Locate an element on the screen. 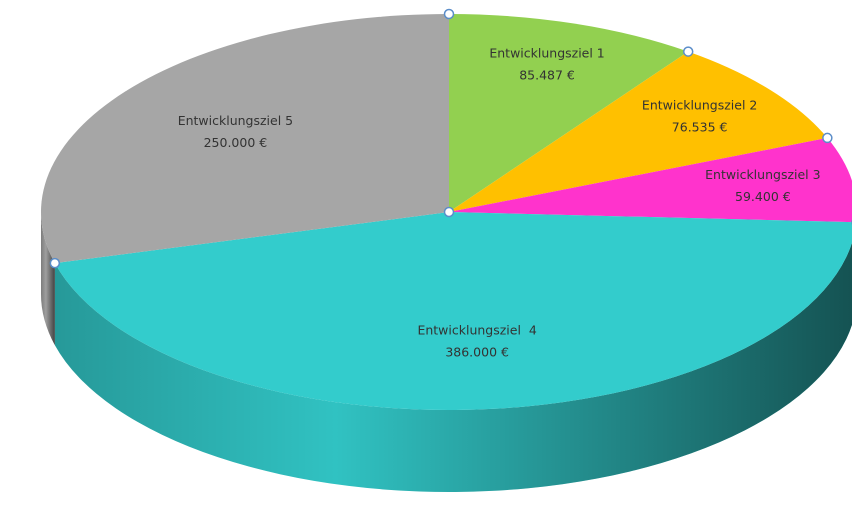 This screenshot has height=509, width=852. slice-value-label: 250.000 € is located at coordinates (236, 142).